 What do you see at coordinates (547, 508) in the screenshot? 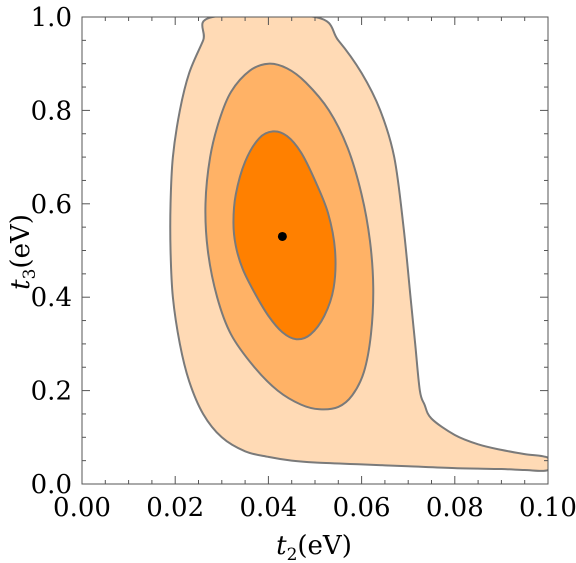
I see `x-tick-label: 0.10` at bounding box center [547, 508].